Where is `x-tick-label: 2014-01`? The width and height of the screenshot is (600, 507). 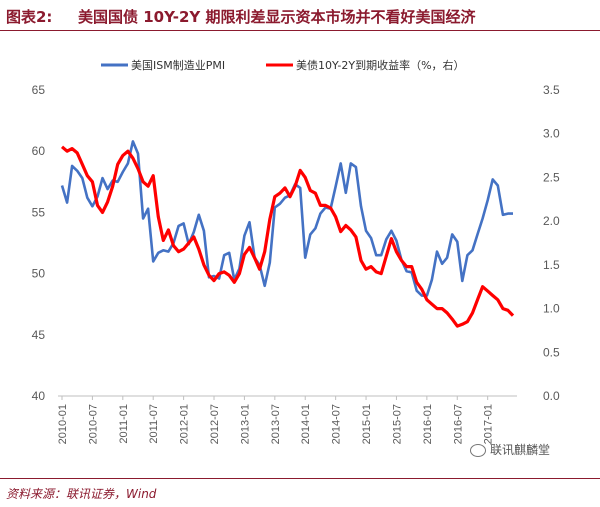
x-tick-label: 2014-01 is located at coordinates (306, 424).